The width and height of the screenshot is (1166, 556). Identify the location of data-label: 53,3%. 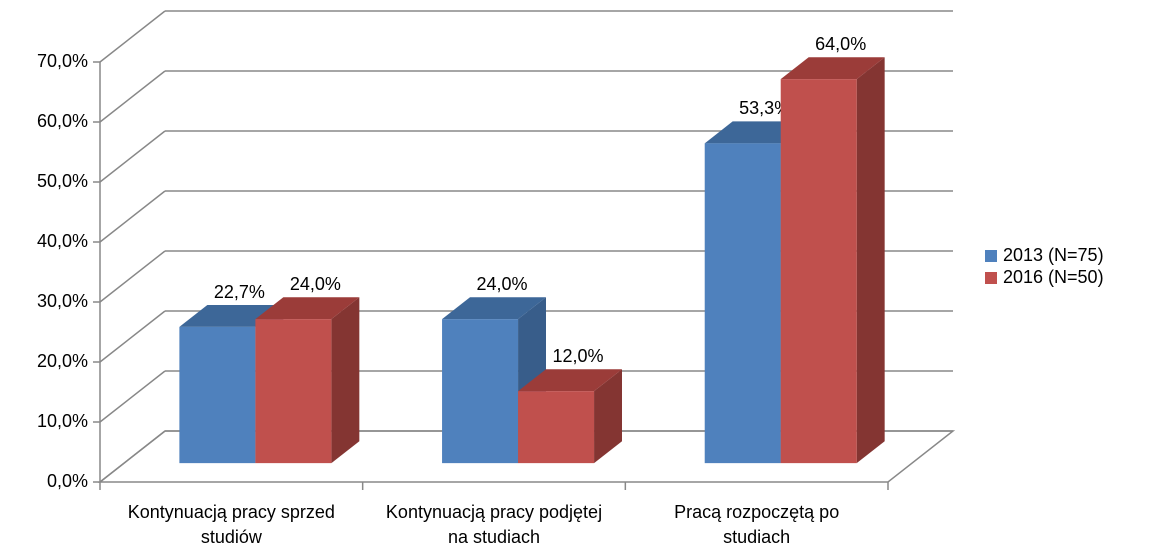
(764, 108).